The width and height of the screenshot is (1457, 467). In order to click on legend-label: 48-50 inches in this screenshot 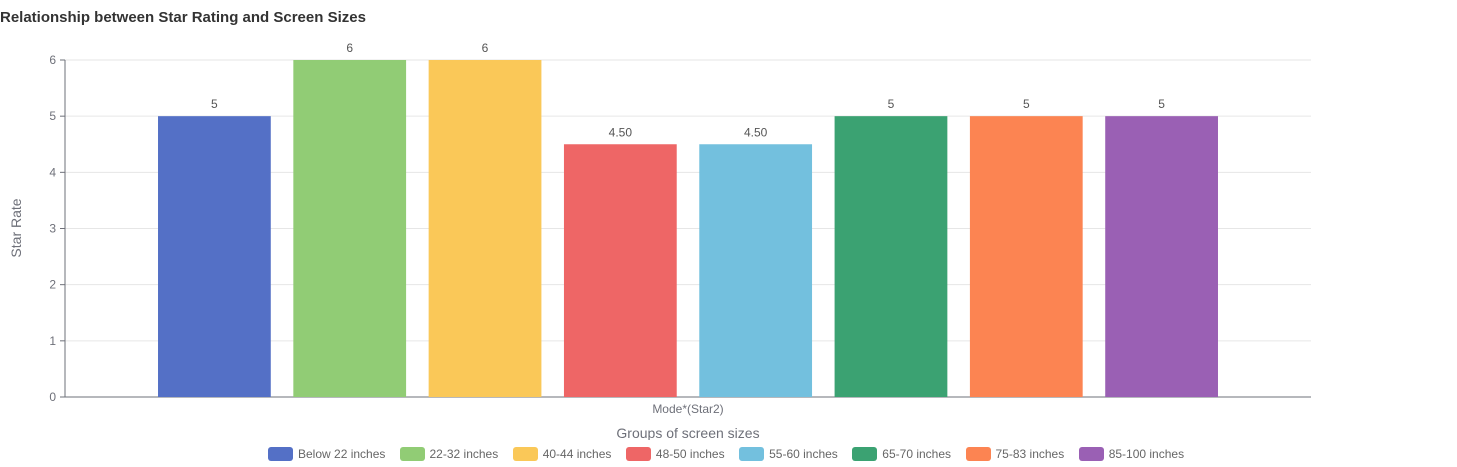, I will do `click(690, 454)`.